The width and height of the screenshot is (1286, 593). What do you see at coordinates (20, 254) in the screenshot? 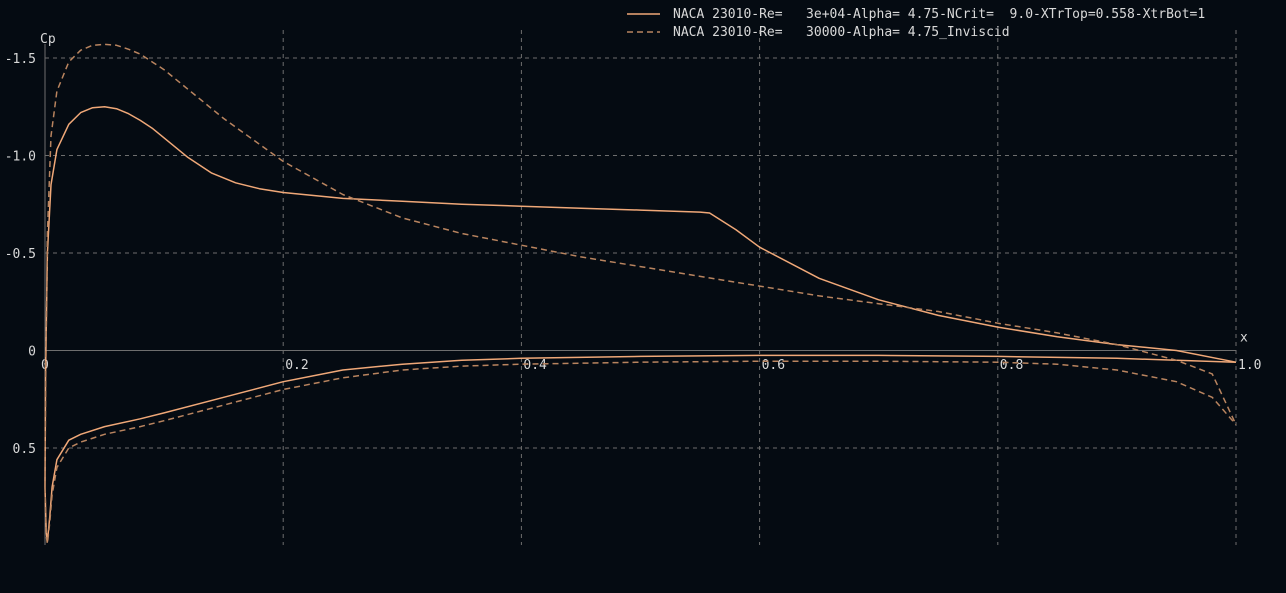
I see `y-tick-label: -0.5` at bounding box center [20, 254].